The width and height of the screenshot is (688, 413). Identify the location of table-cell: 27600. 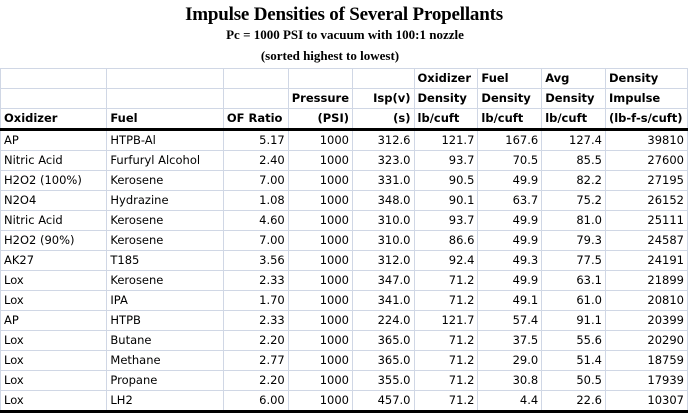
(646, 160).